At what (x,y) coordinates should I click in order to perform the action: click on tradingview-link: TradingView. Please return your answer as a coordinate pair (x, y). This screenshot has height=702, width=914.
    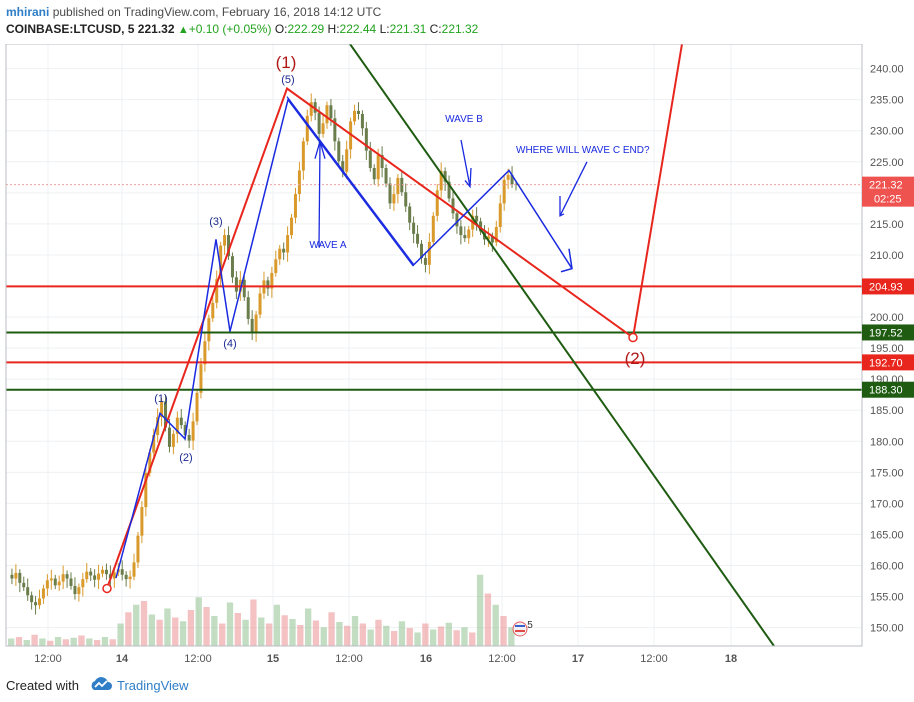
    Looking at the image, I should click on (153, 685).